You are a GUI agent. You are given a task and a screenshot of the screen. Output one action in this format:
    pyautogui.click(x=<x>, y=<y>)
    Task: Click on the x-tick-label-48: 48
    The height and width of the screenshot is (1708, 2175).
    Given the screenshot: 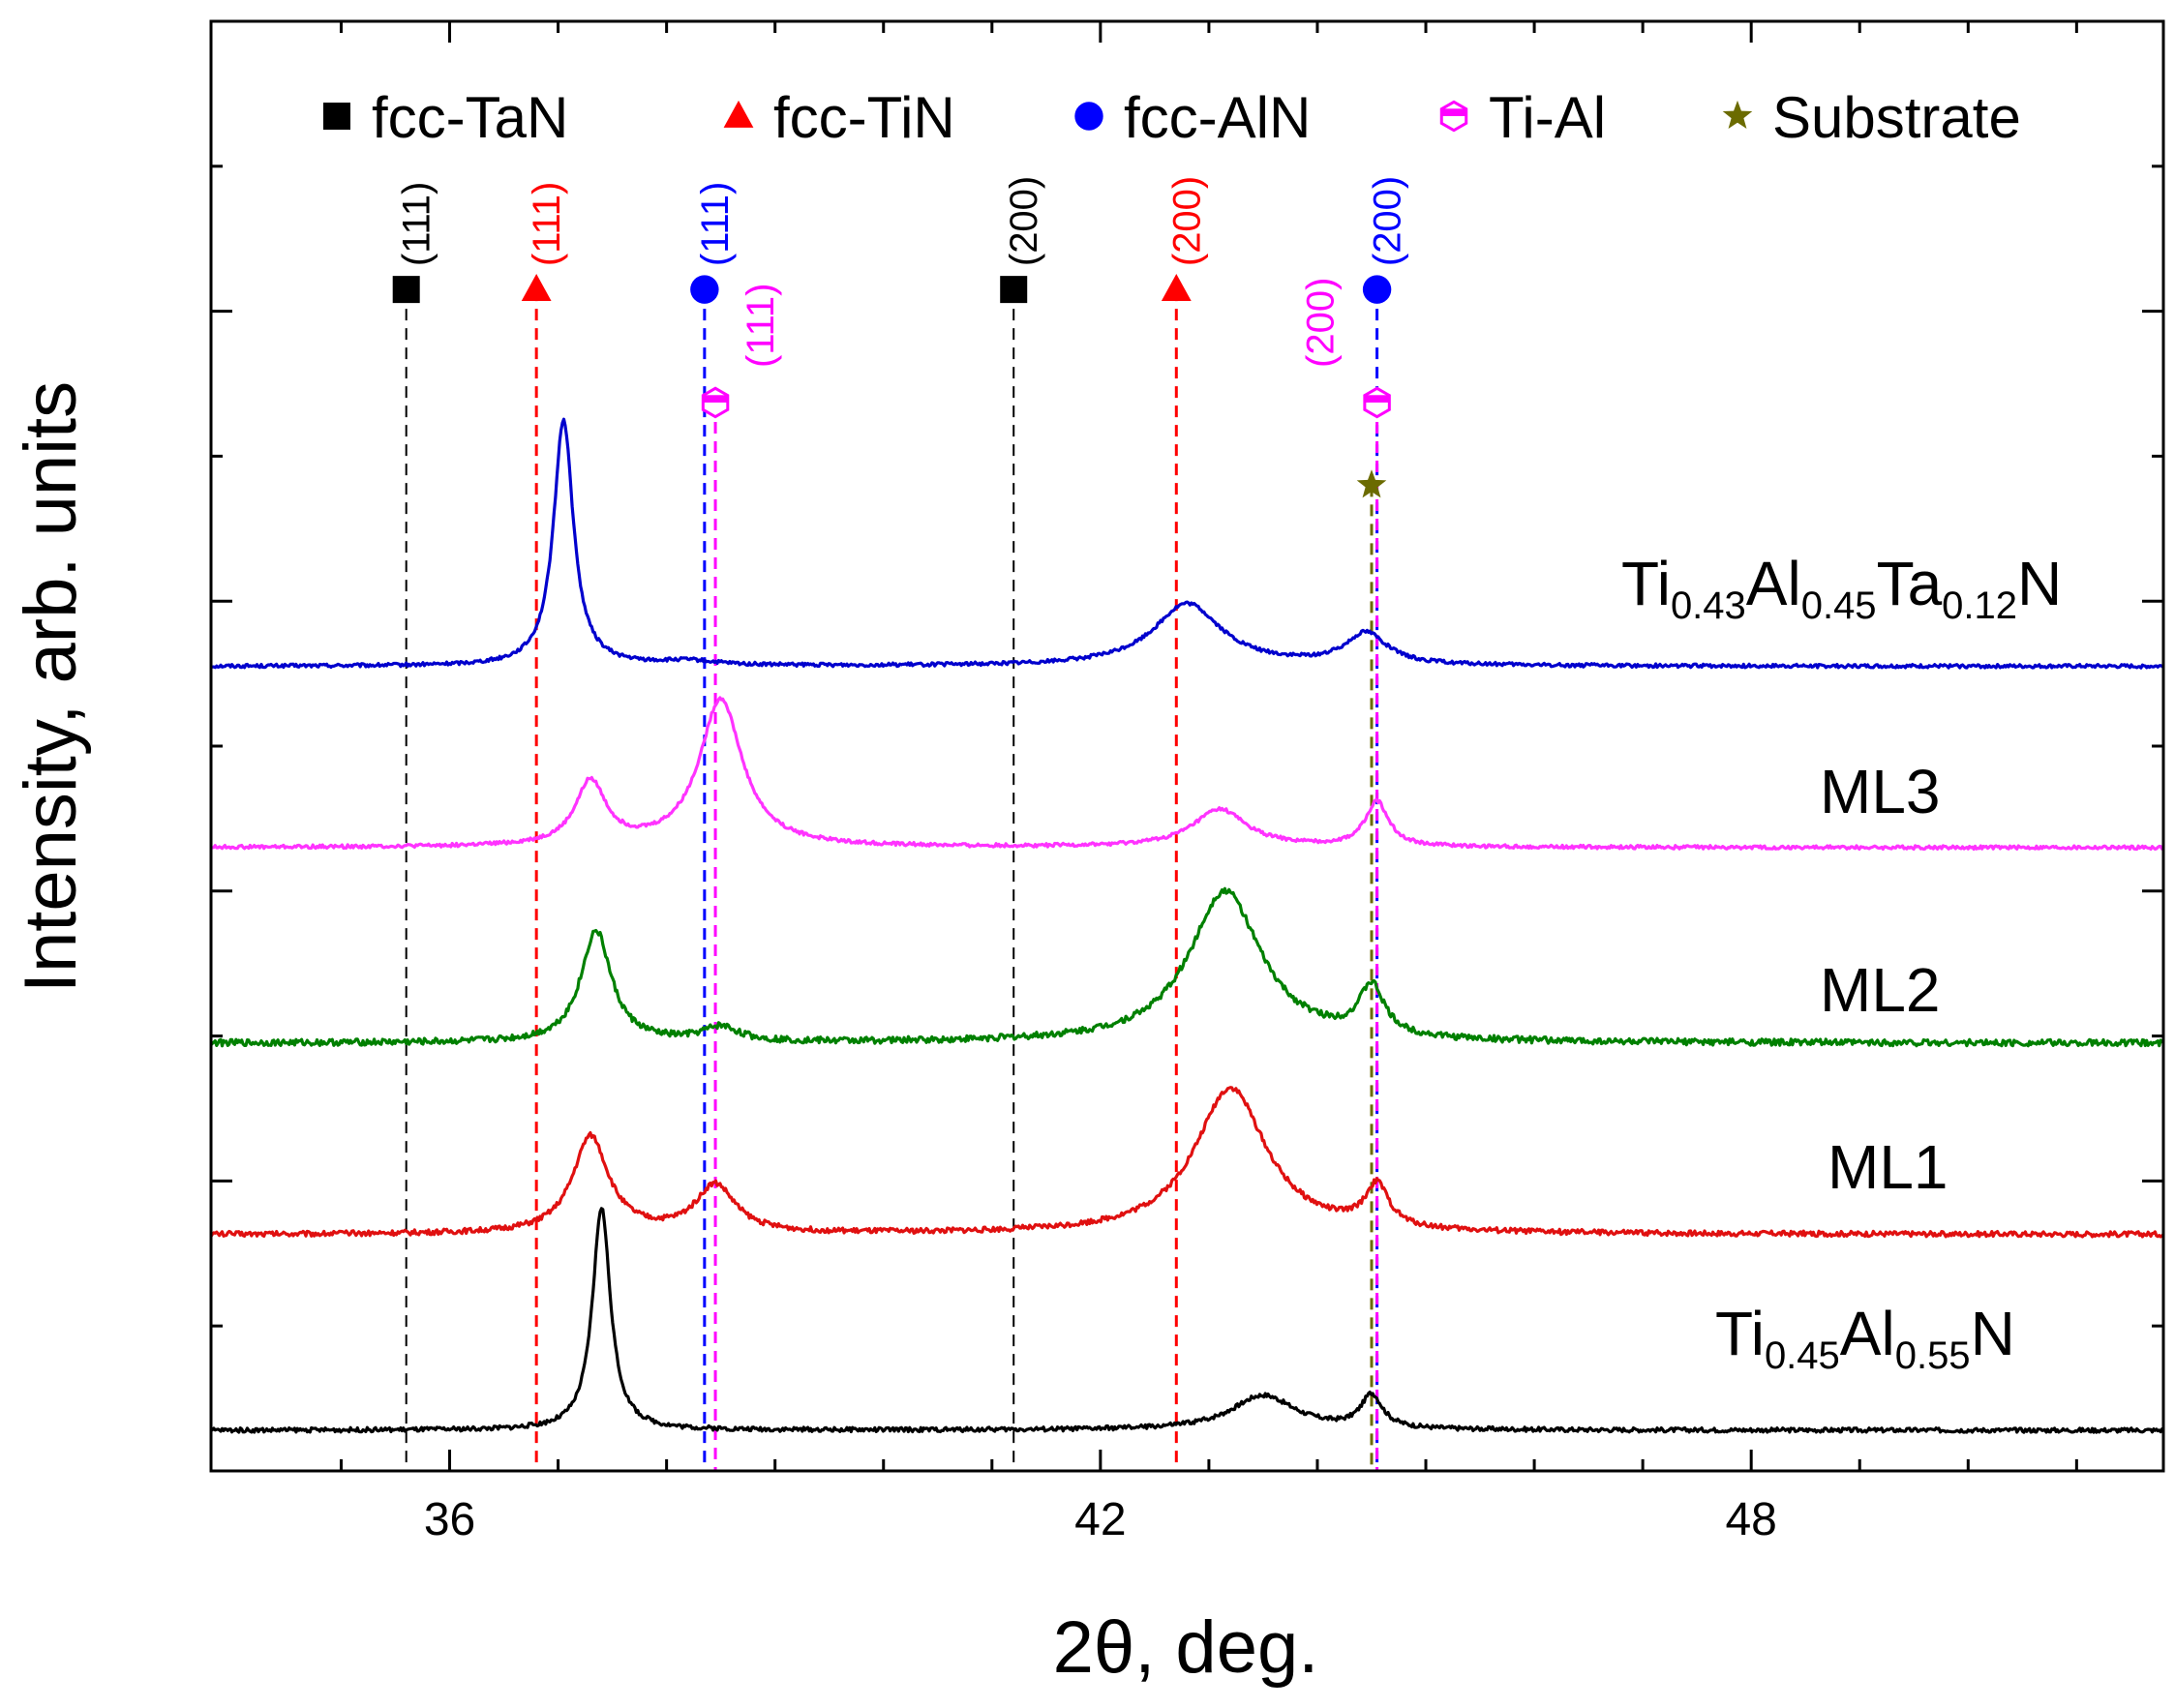 What is the action you would take?
    pyautogui.click(x=1750, y=1519)
    